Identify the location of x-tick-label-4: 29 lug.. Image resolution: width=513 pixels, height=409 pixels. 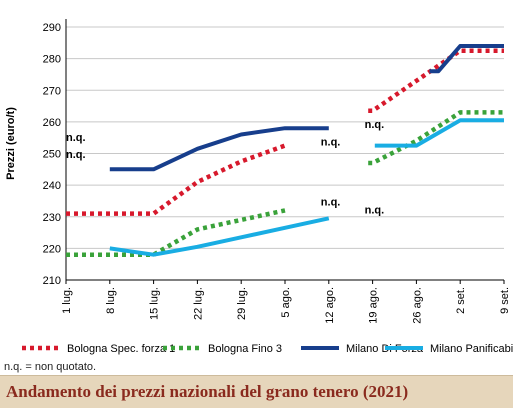
(242, 303).